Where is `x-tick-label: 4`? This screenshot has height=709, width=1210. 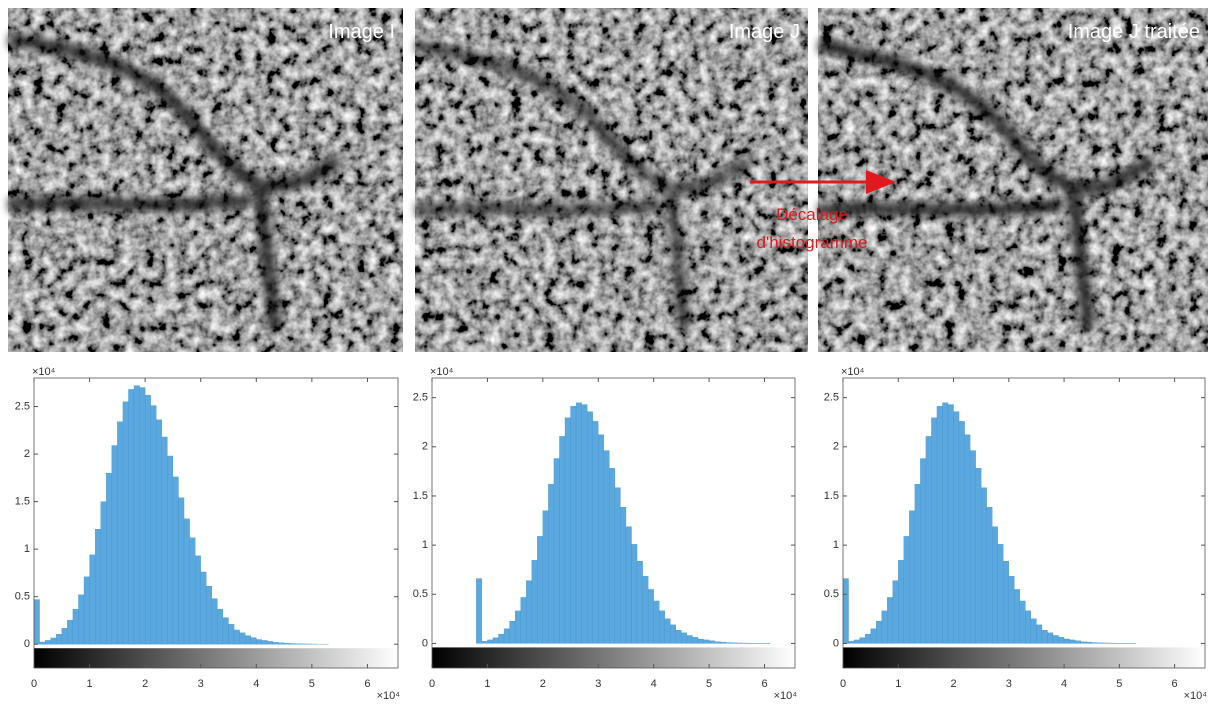
x-tick-label: 4 is located at coordinates (256, 684).